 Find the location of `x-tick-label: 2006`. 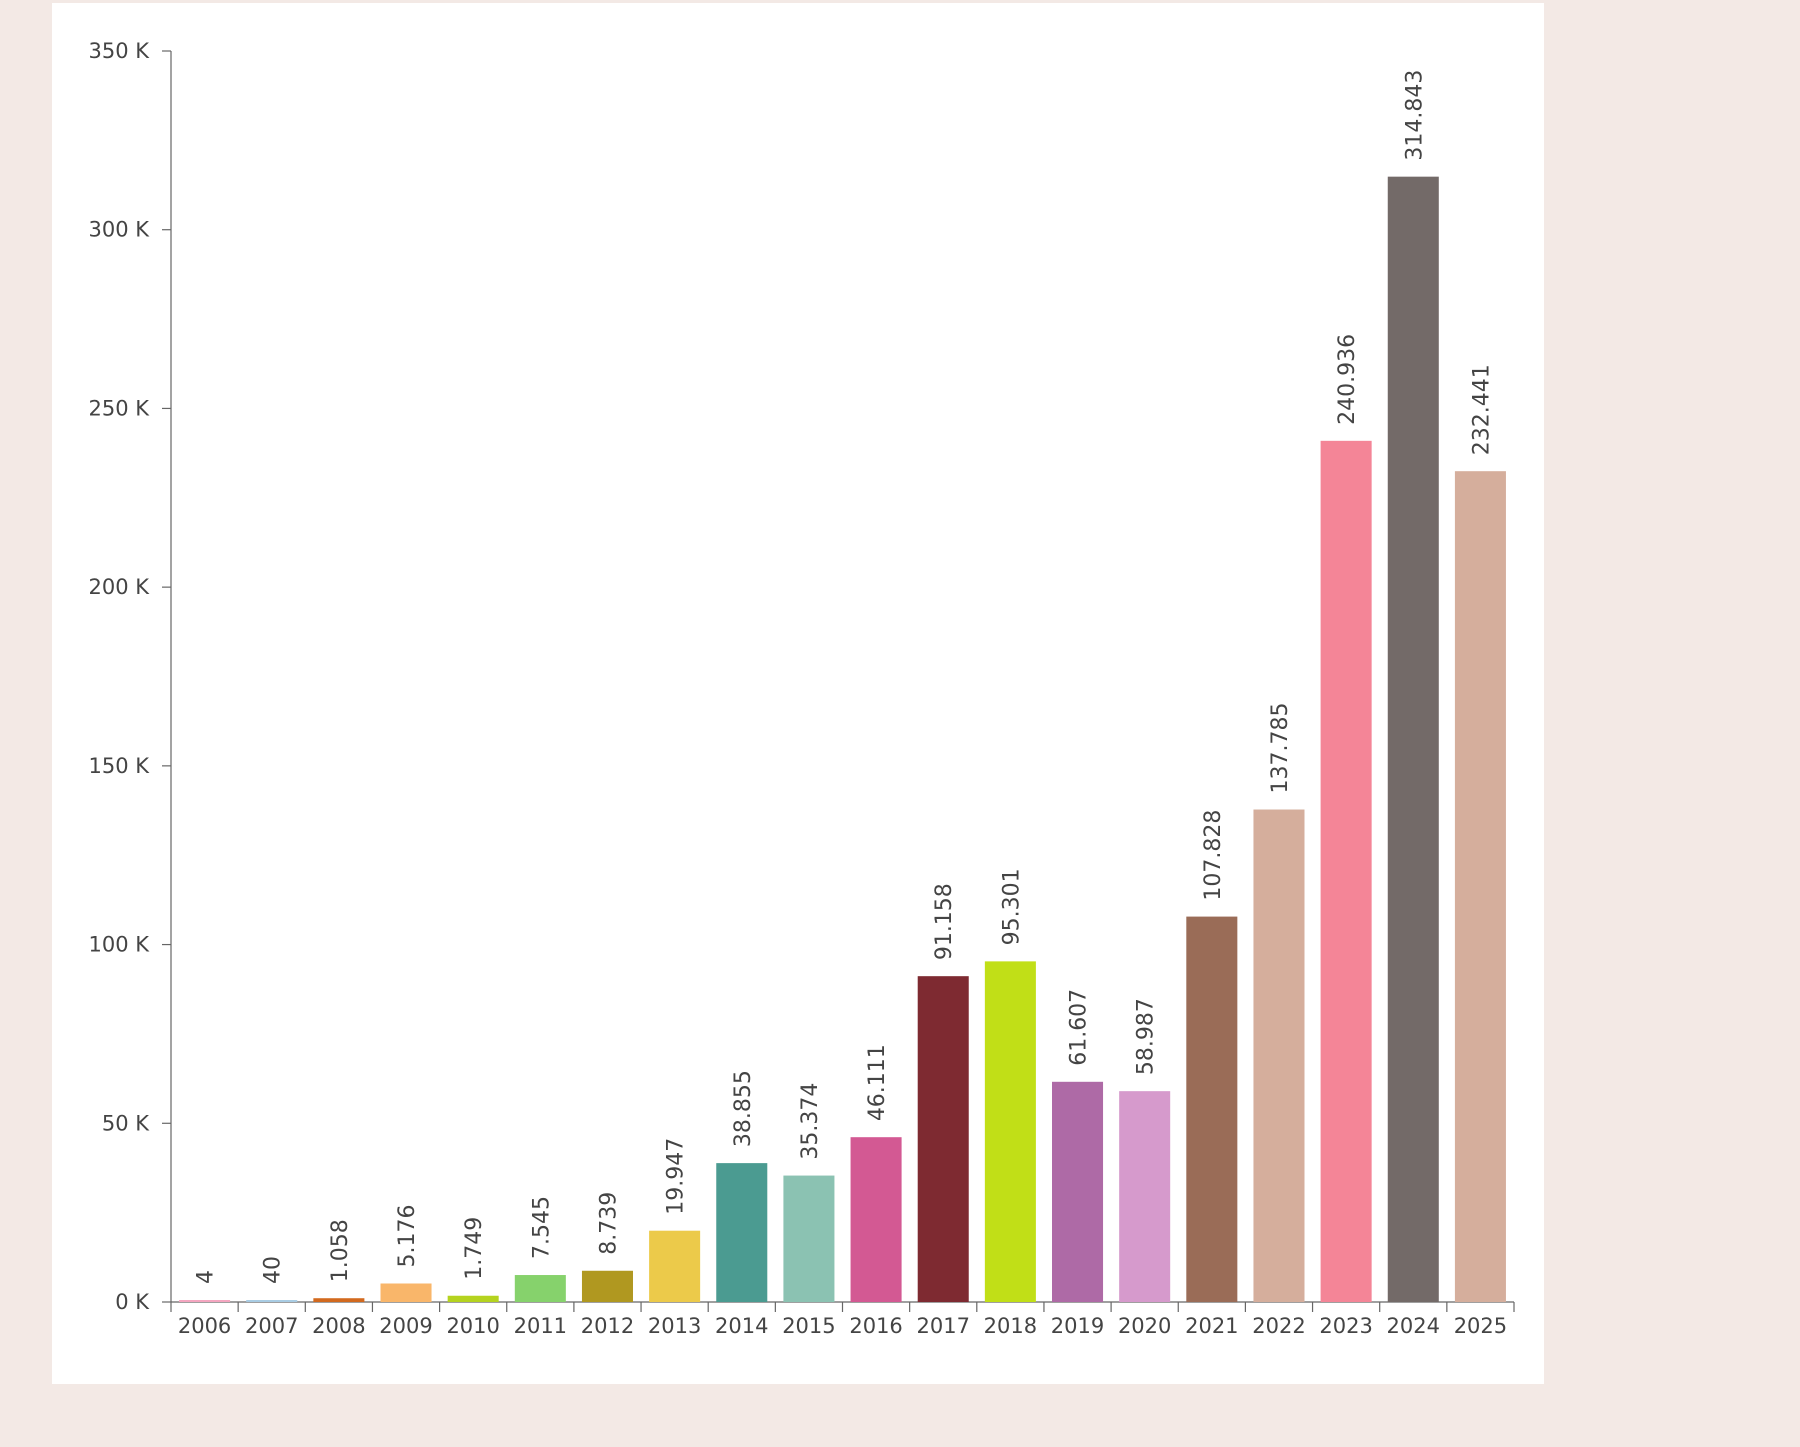

x-tick-label: 2006 is located at coordinates (204, 1326).